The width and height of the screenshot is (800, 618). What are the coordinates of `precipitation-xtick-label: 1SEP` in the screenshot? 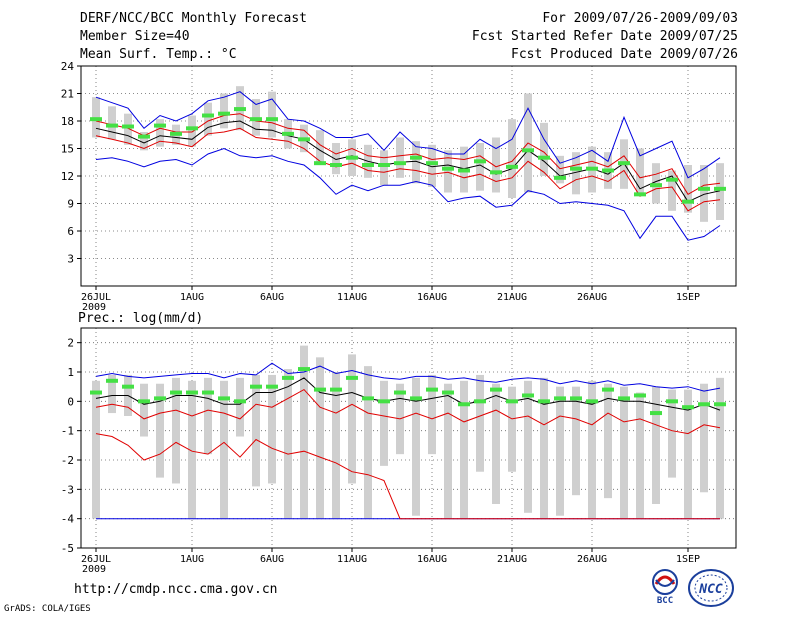 It's located at (688, 559).